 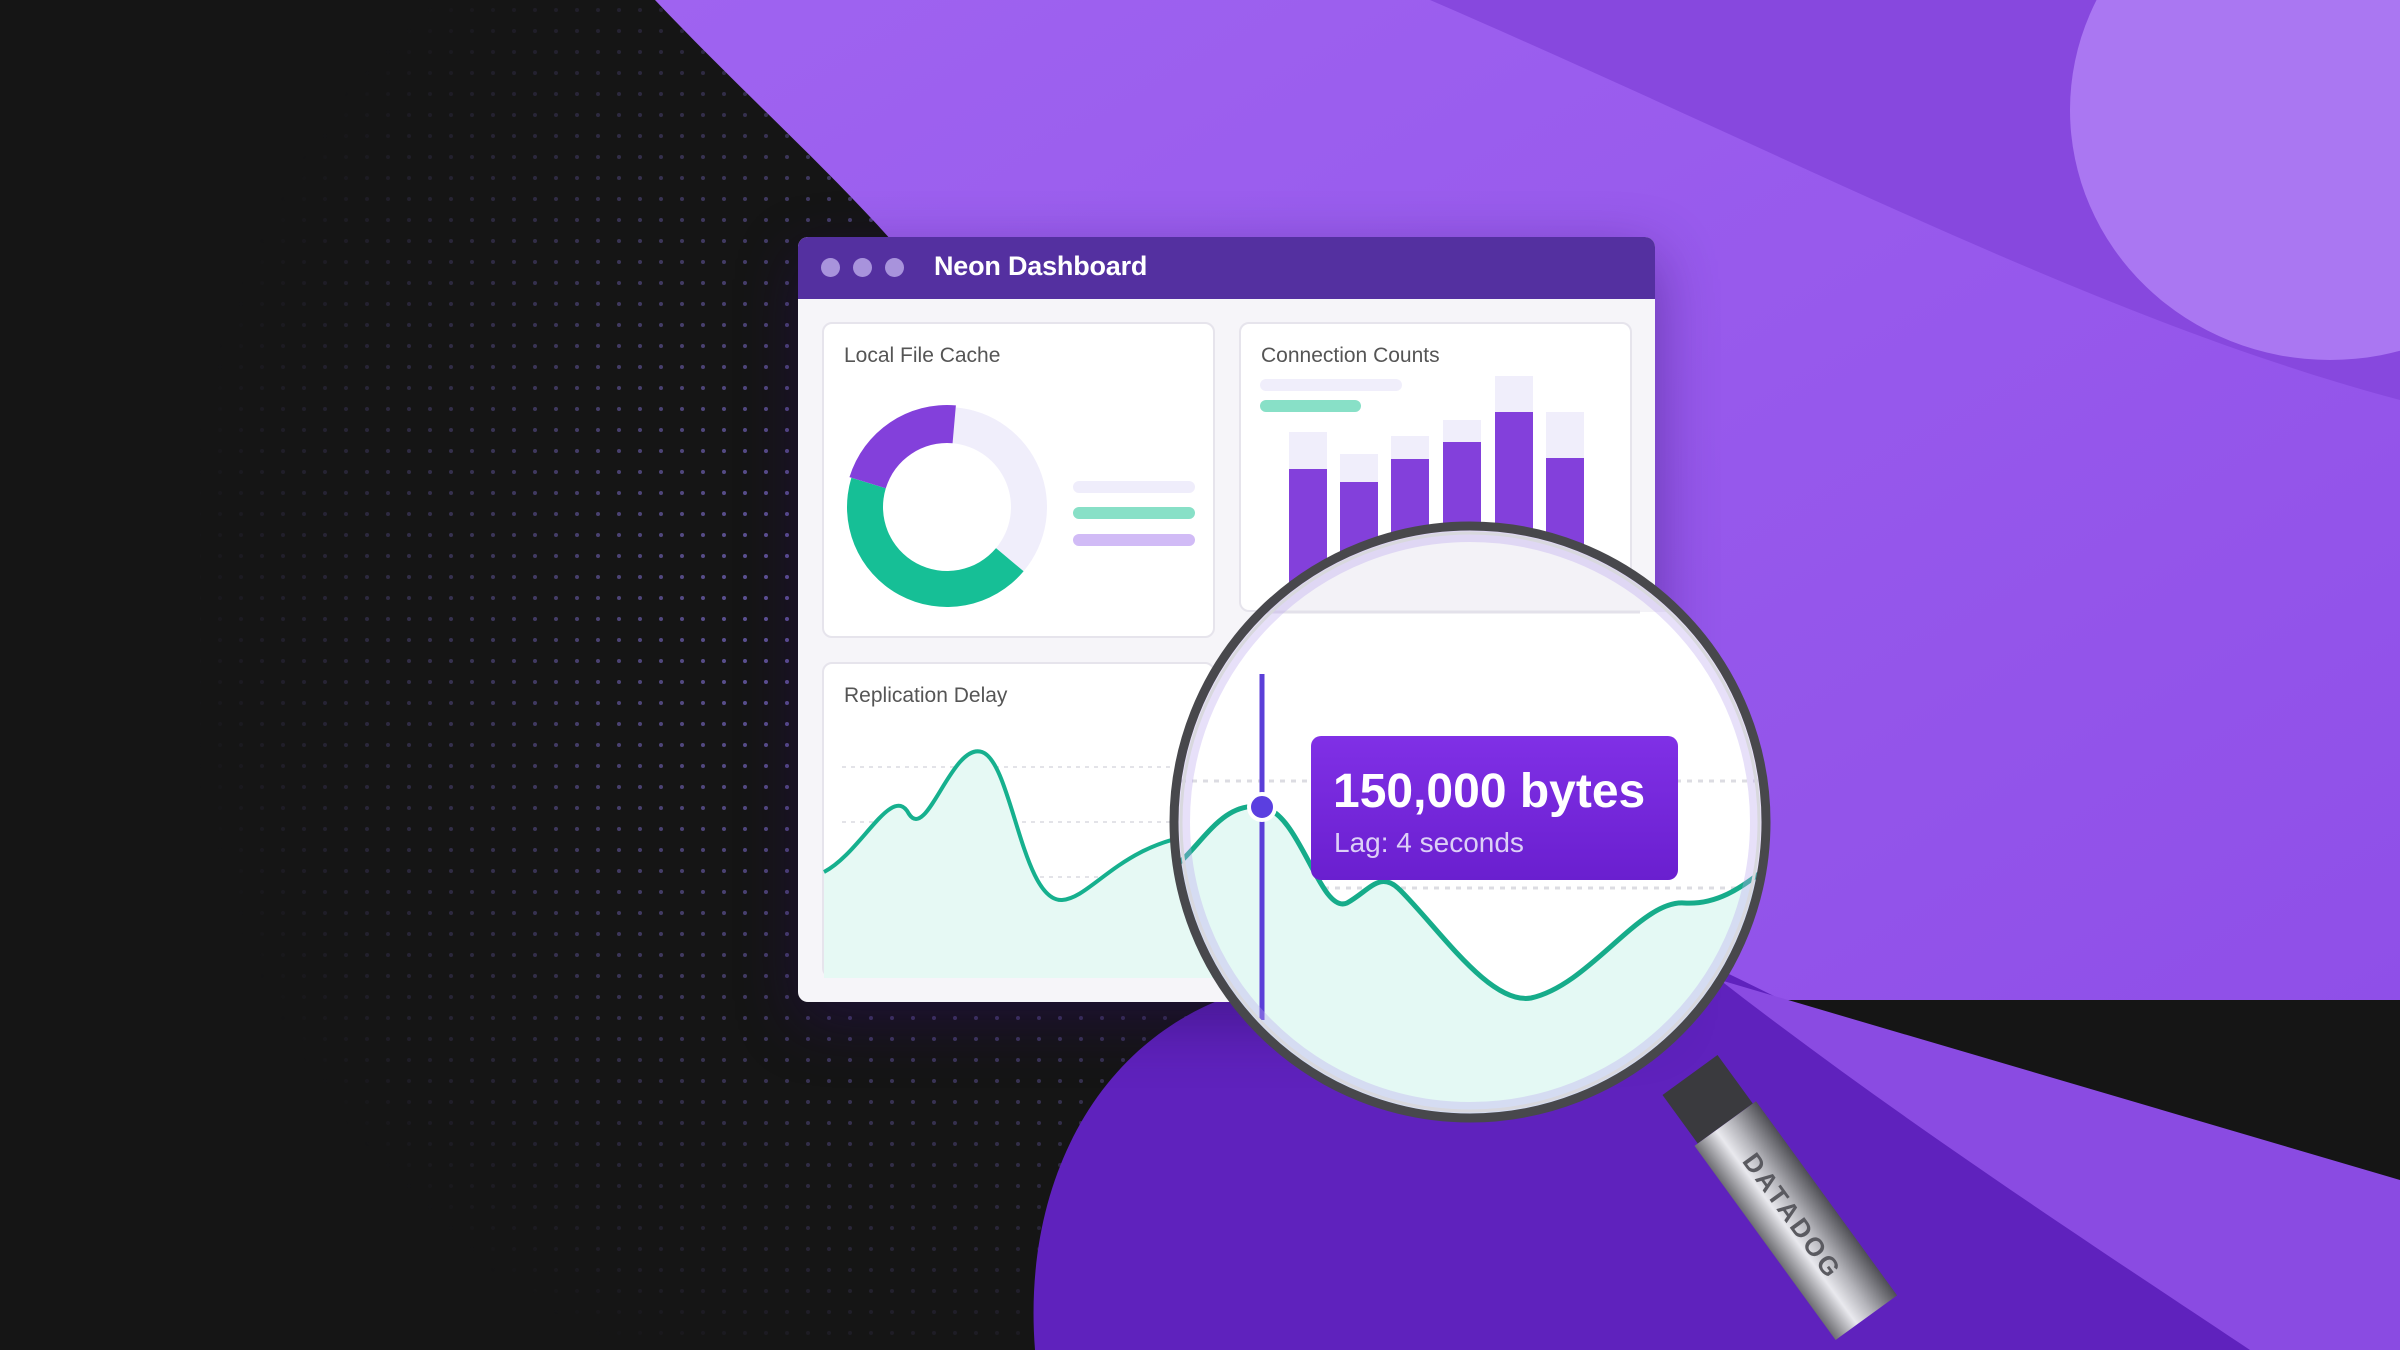 I want to click on card-title: Connection Counts, so click(x=1350, y=355).